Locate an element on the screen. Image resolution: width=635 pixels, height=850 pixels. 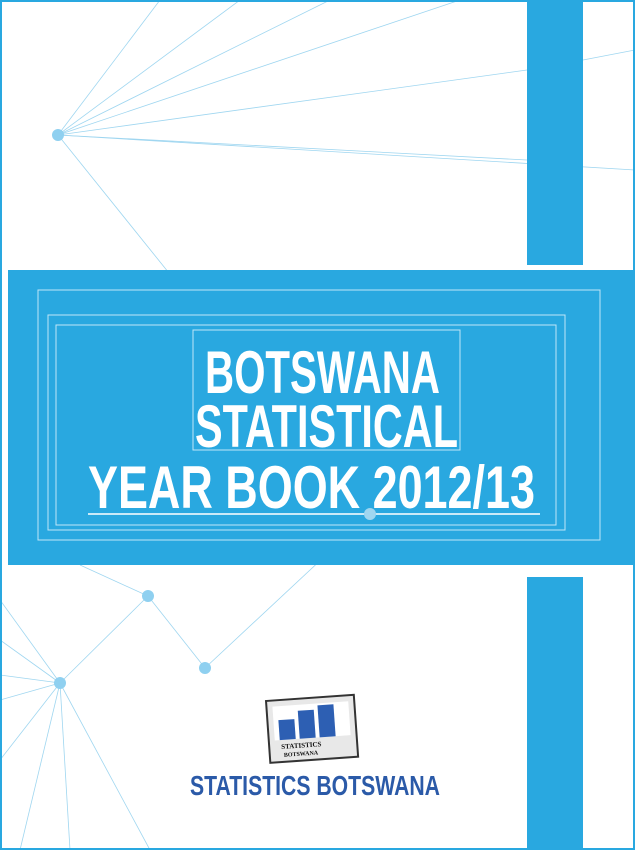
title-line: STATISTICAL is located at coordinates (326, 426).